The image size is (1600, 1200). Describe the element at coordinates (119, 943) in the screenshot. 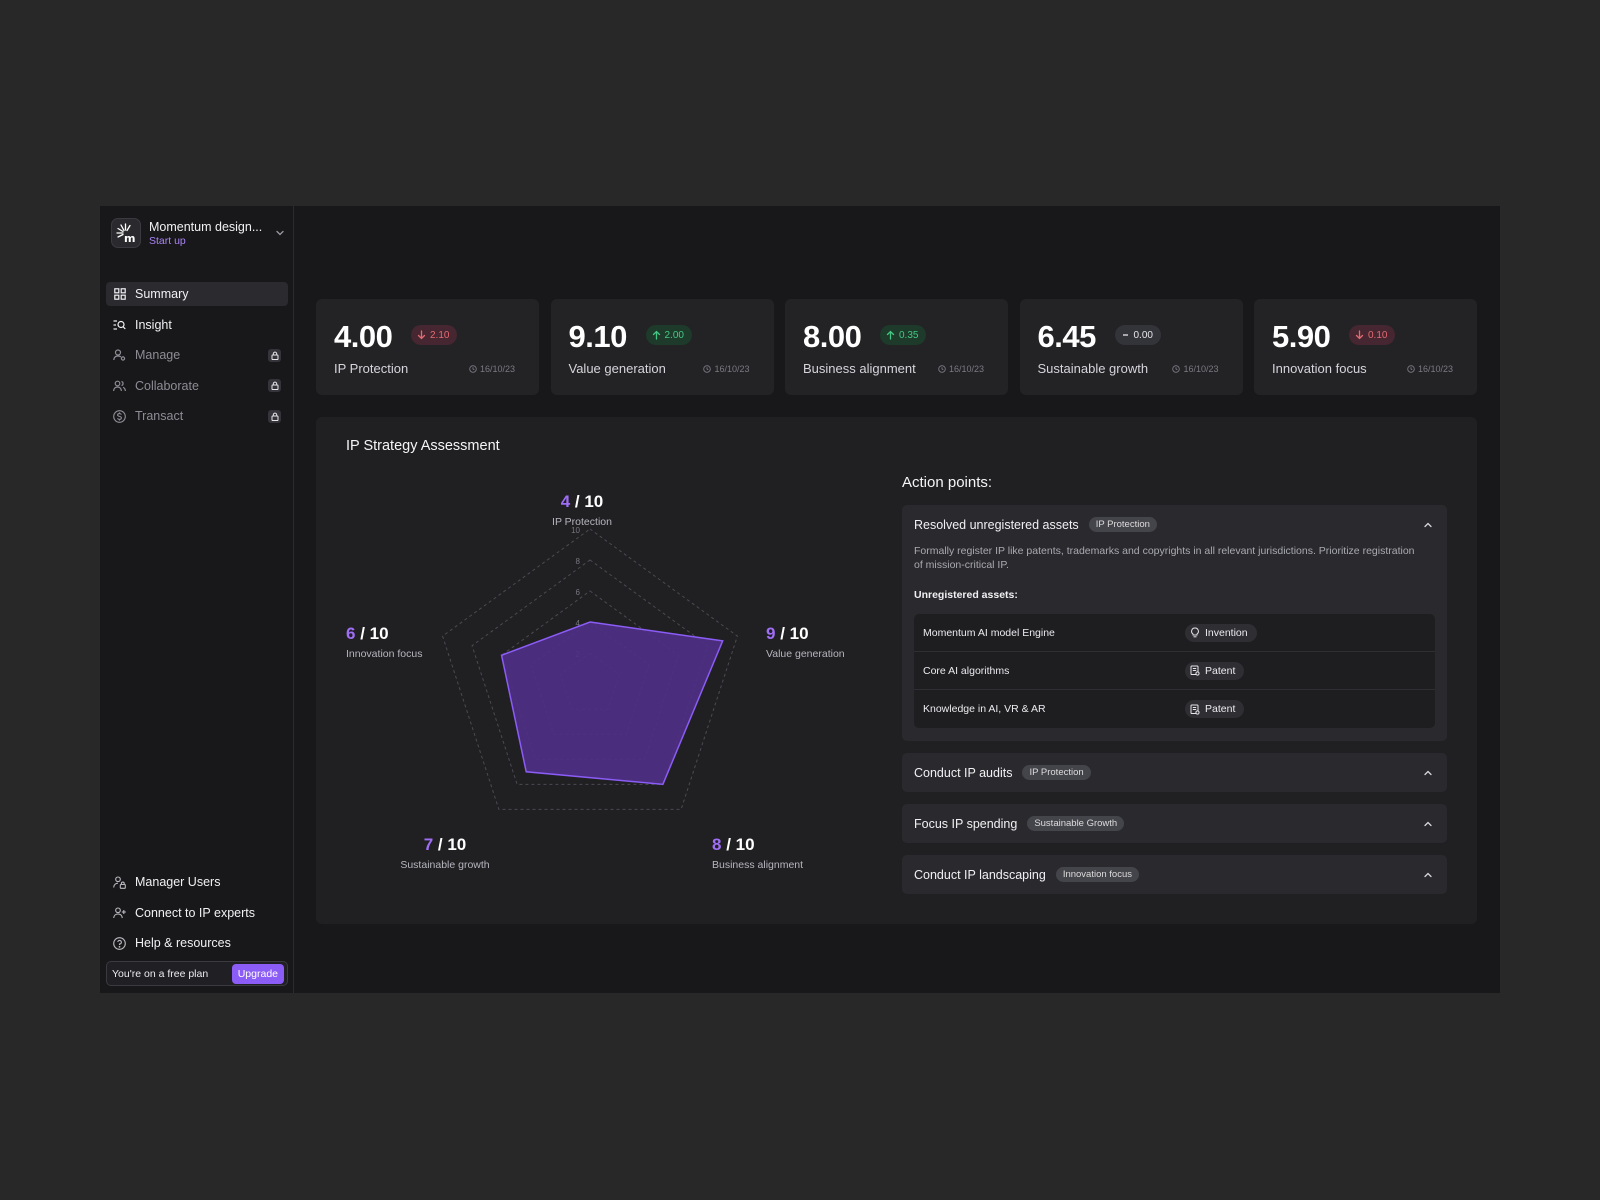

I see `help-icon` at that location.